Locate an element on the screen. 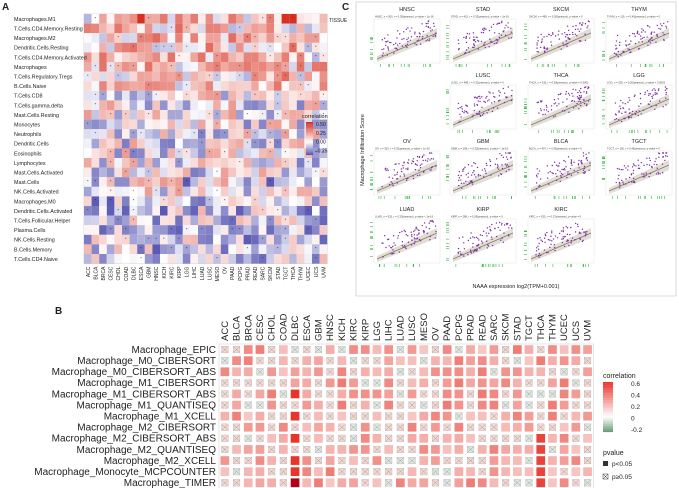 This screenshot has width=679, height=488. heatmap-a-col-label: LIHC is located at coordinates (195, 272).